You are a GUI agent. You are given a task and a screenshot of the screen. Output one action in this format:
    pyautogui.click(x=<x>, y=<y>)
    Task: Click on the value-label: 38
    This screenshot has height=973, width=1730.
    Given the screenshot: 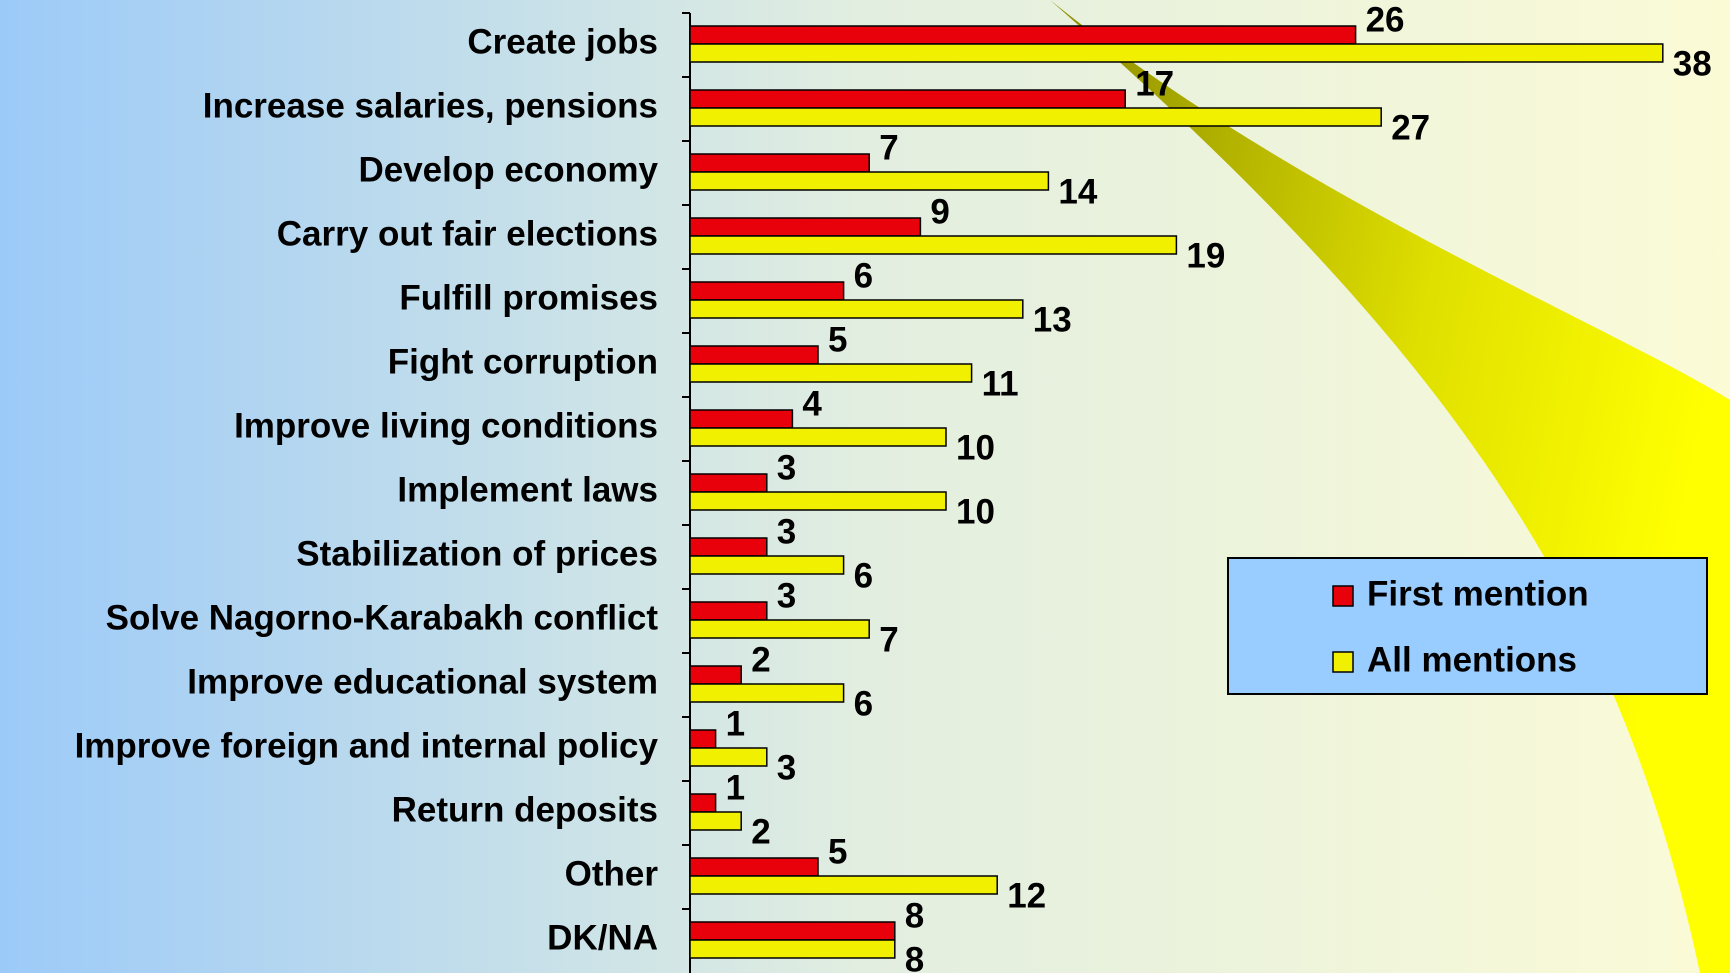 What is the action you would take?
    pyautogui.click(x=1692, y=63)
    